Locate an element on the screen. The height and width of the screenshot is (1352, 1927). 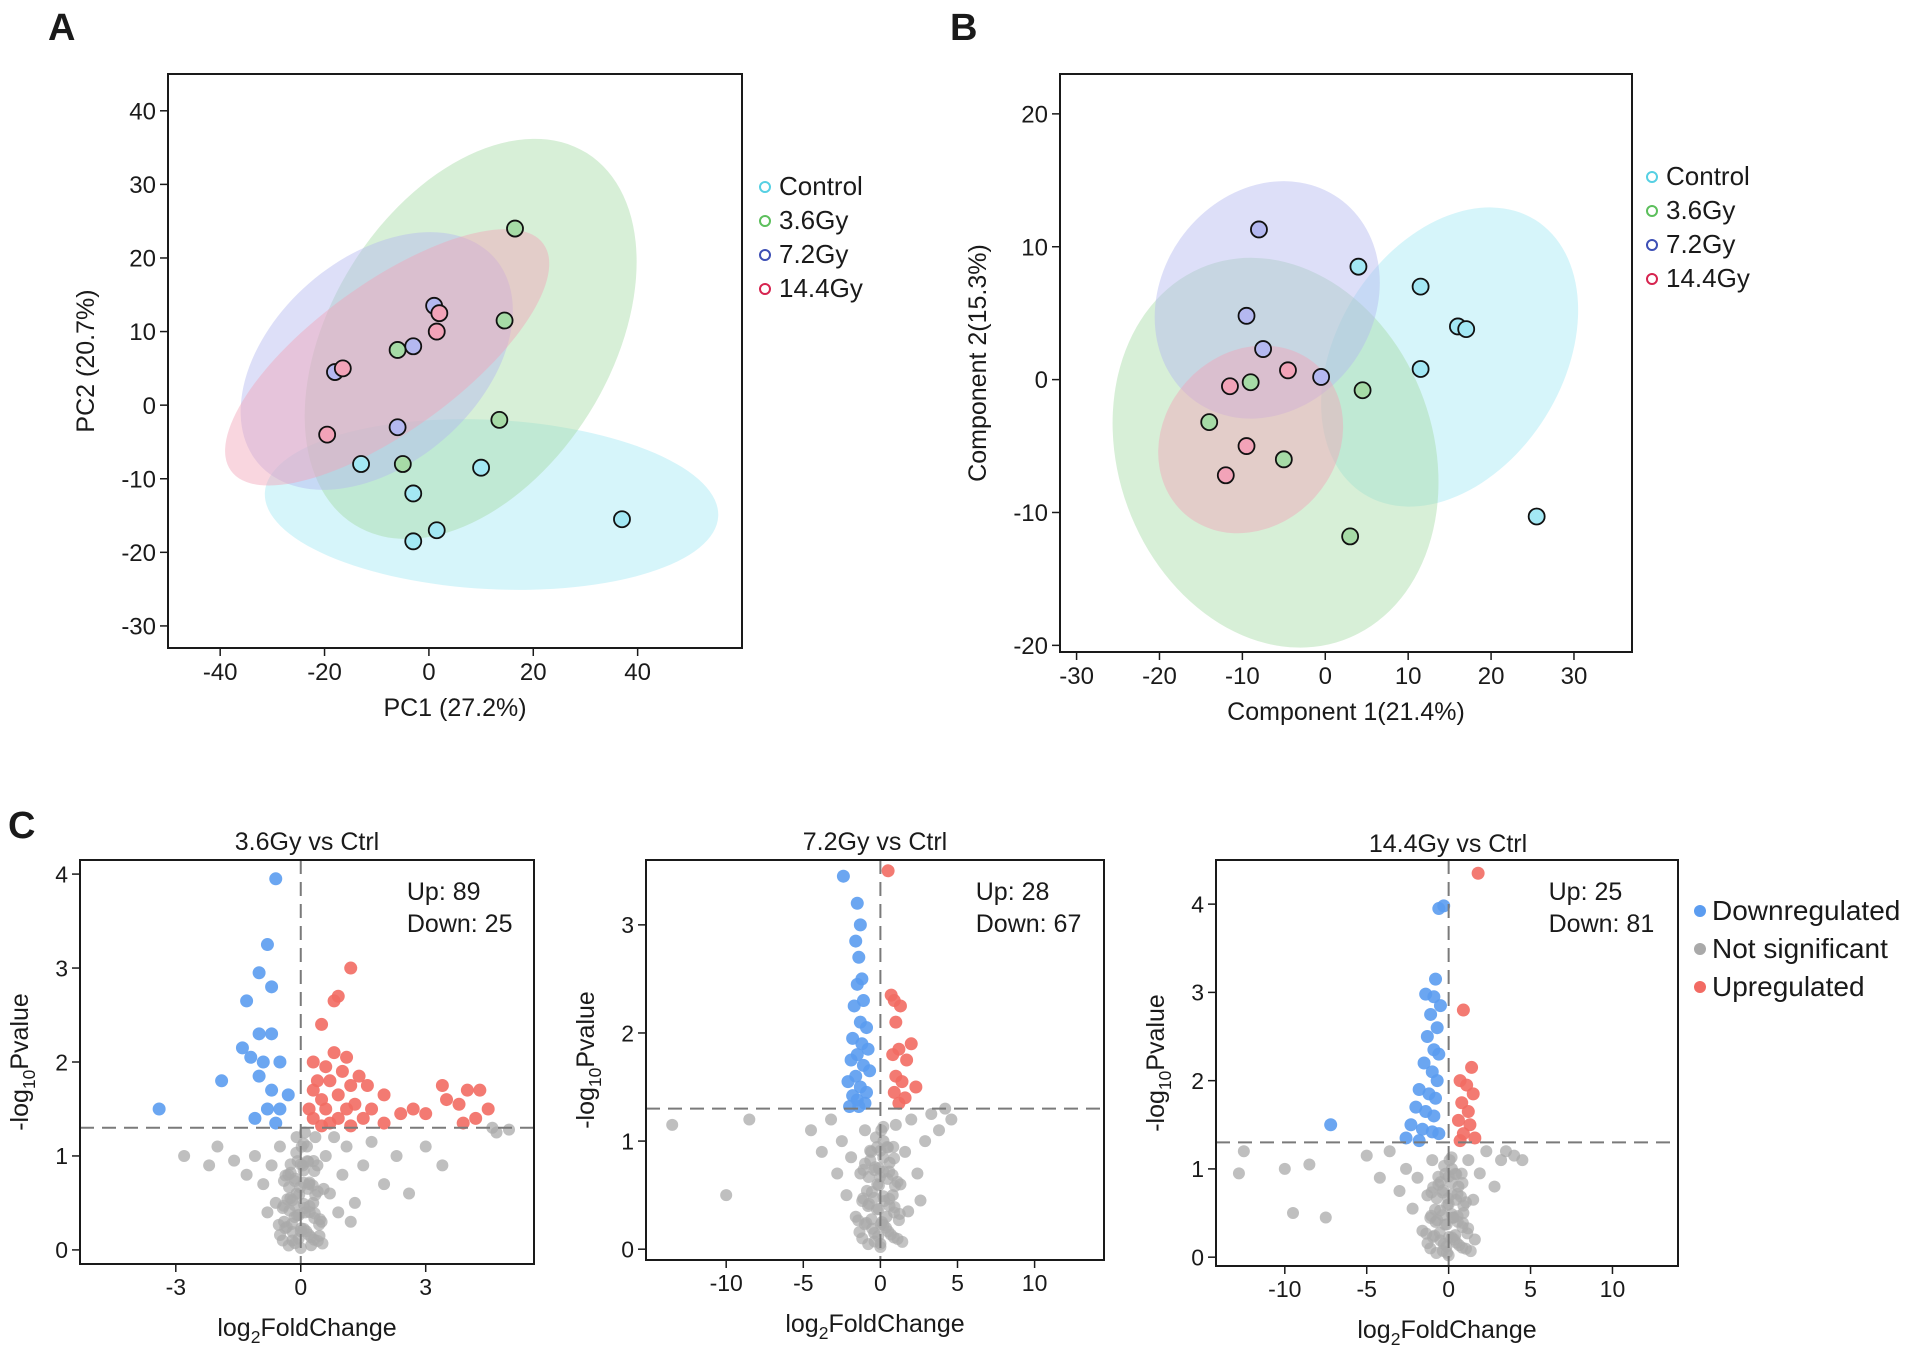
y-axis-label: -log10Pvalue is located at coordinates (588, 1060).